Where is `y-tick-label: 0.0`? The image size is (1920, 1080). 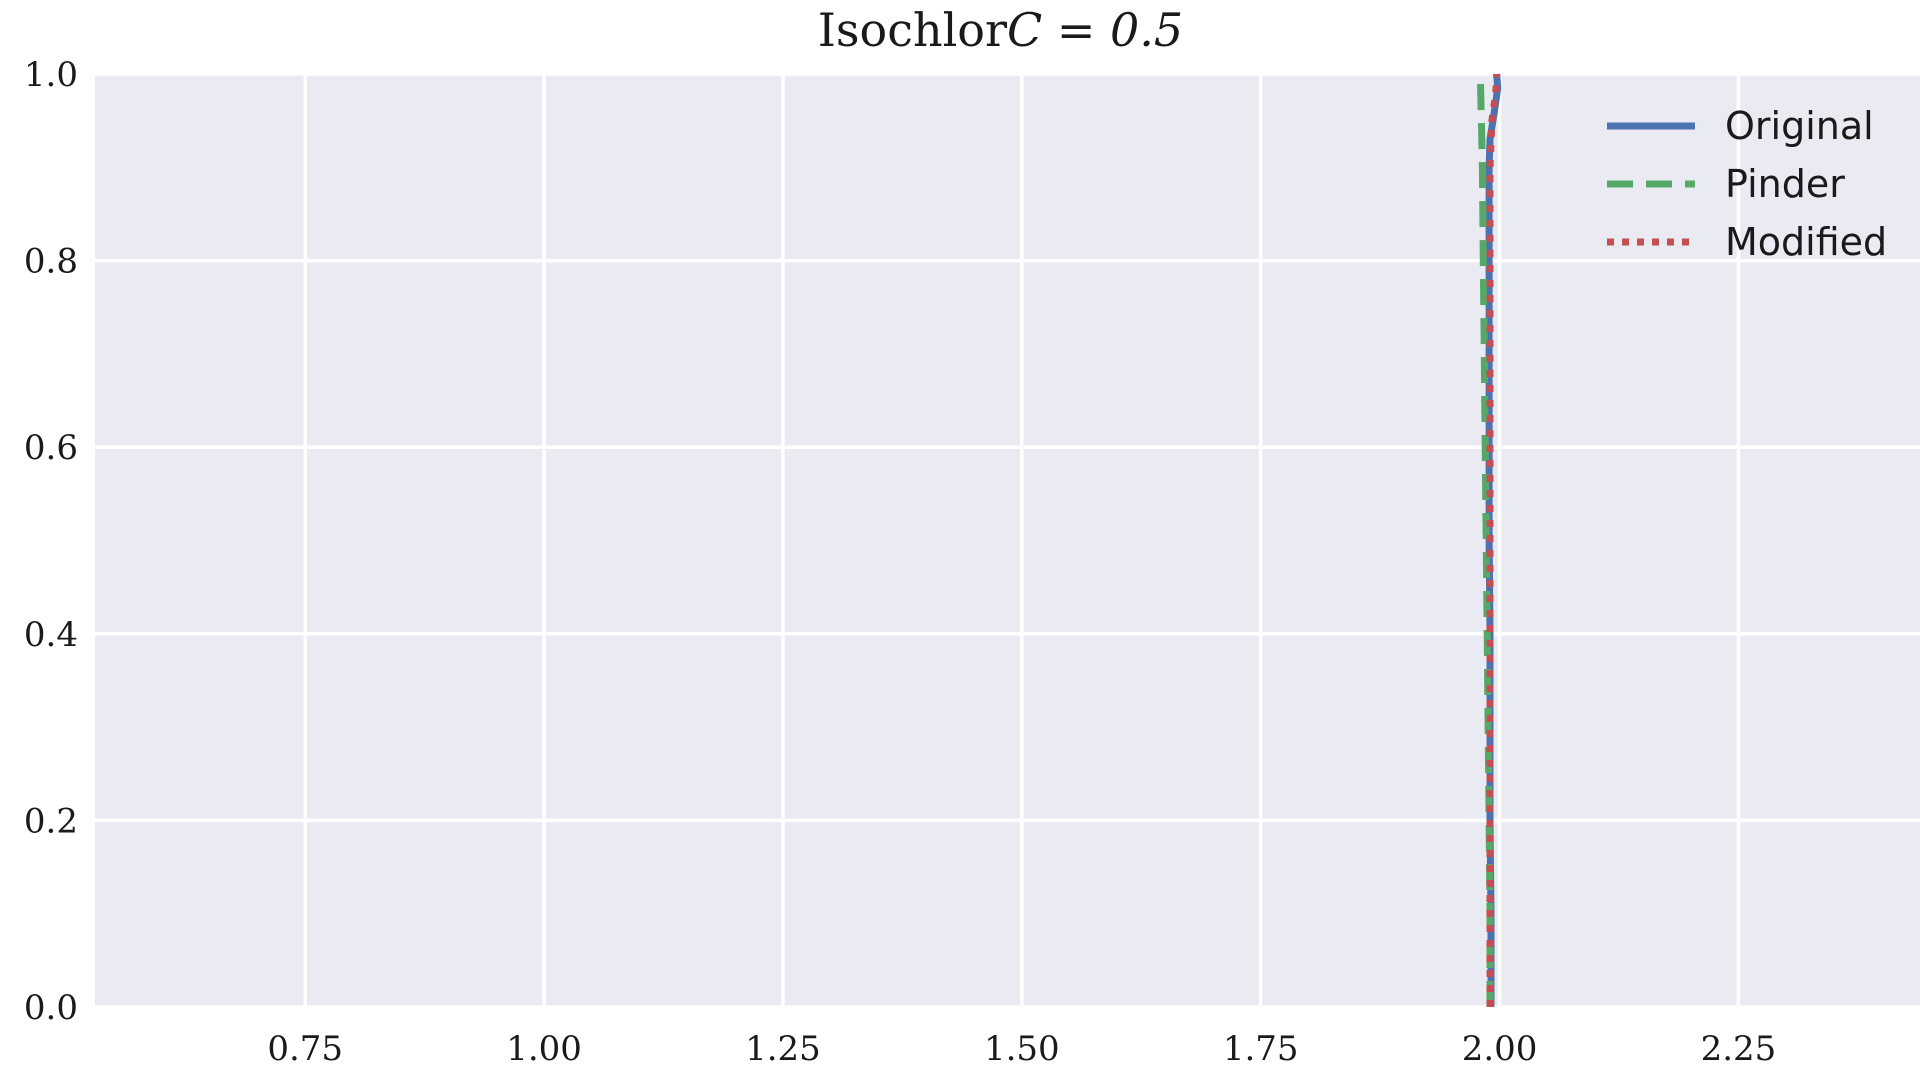
y-tick-label: 0.0 is located at coordinates (51, 1008).